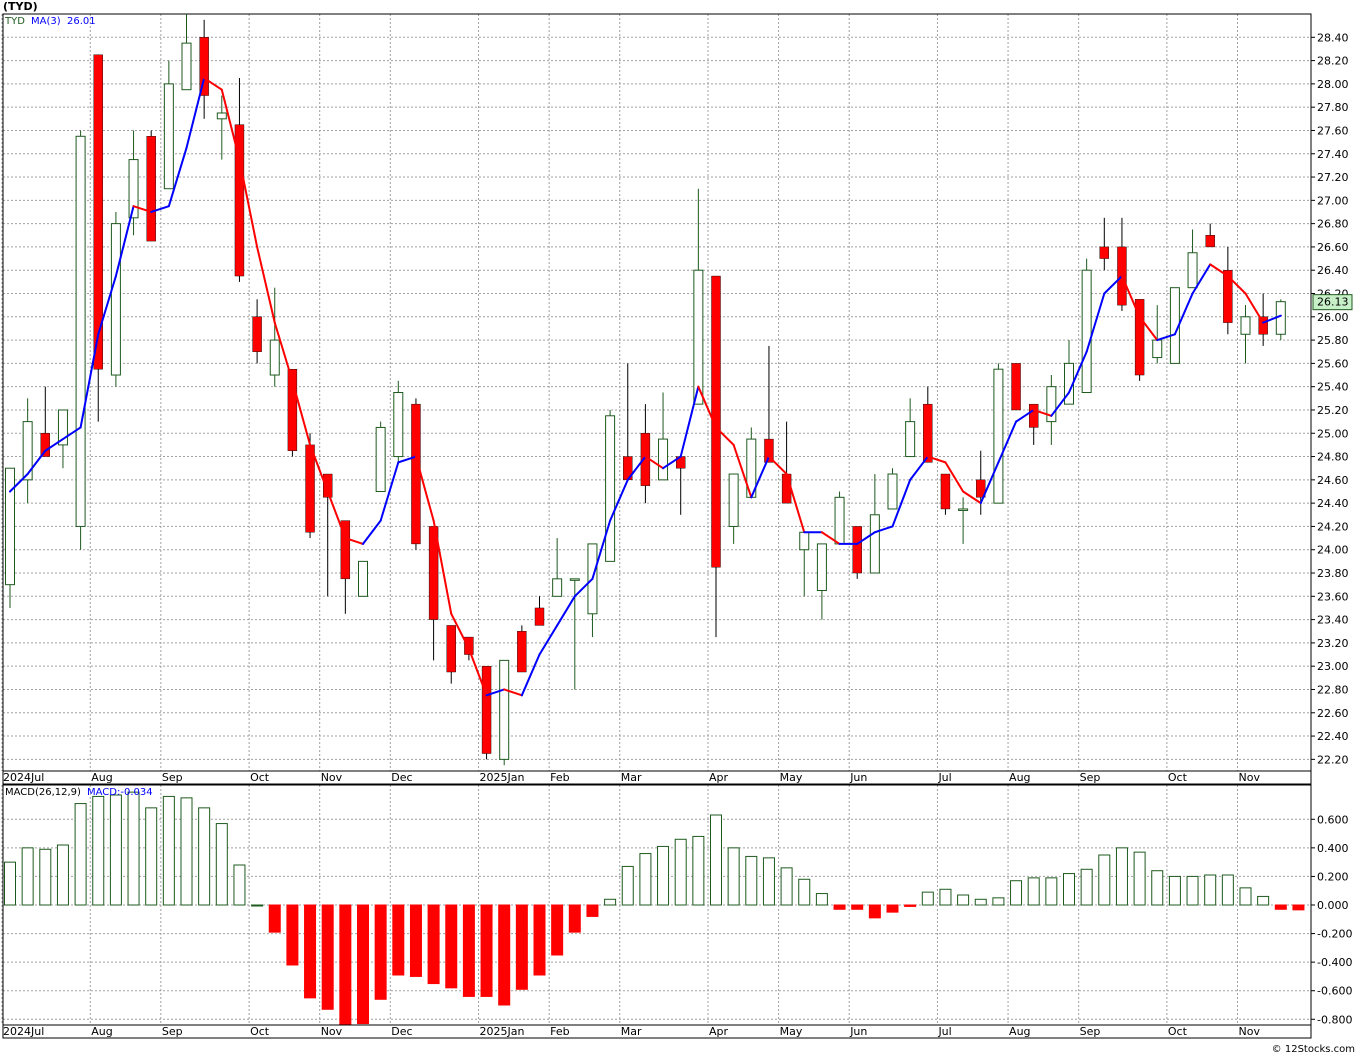 The width and height of the screenshot is (1360, 1056). Describe the element at coordinates (1090, 1031) in the screenshot. I see `macd-x-tick-label: Sep` at that location.